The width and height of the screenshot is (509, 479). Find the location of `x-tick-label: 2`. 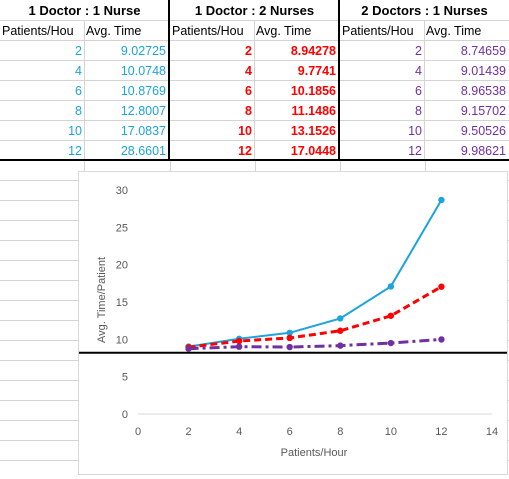

x-tick-label: 2 is located at coordinates (189, 432).